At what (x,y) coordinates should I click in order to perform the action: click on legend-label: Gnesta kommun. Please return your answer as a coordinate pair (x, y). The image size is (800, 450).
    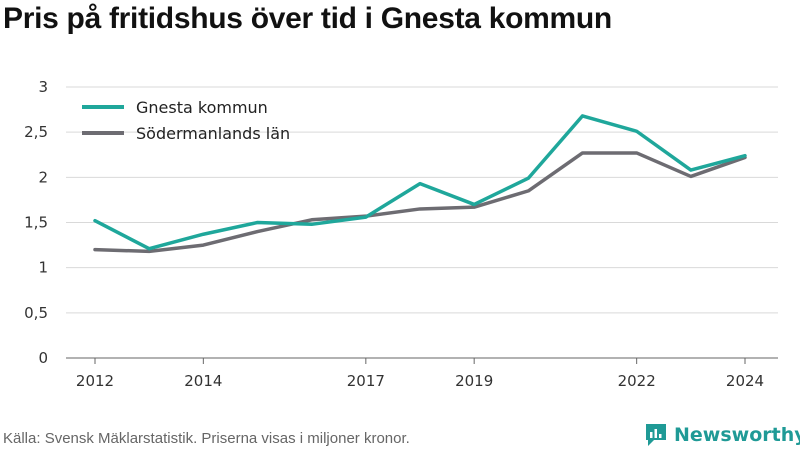
    Looking at the image, I should click on (202, 107).